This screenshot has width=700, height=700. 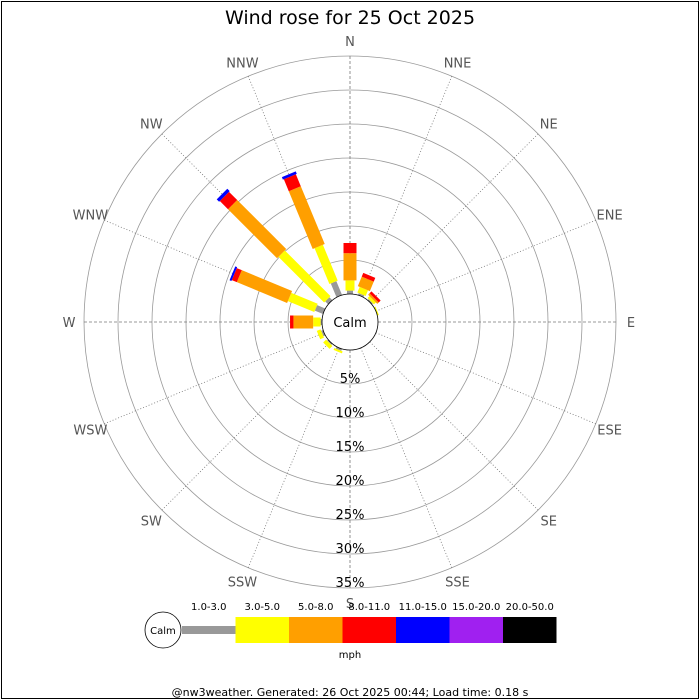 What do you see at coordinates (610, 215) in the screenshot?
I see `direction-label-ene: ENE` at bounding box center [610, 215].